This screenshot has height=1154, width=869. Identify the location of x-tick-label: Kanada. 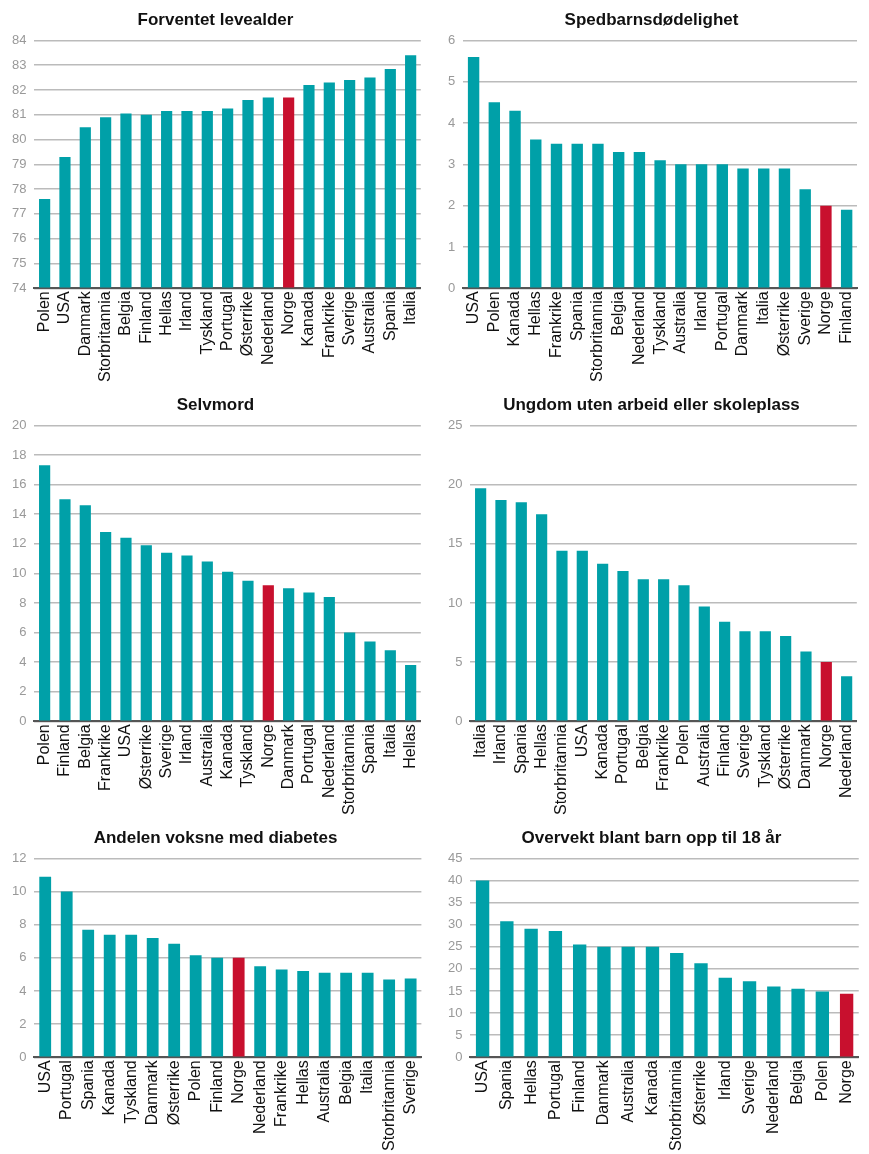
(602, 752).